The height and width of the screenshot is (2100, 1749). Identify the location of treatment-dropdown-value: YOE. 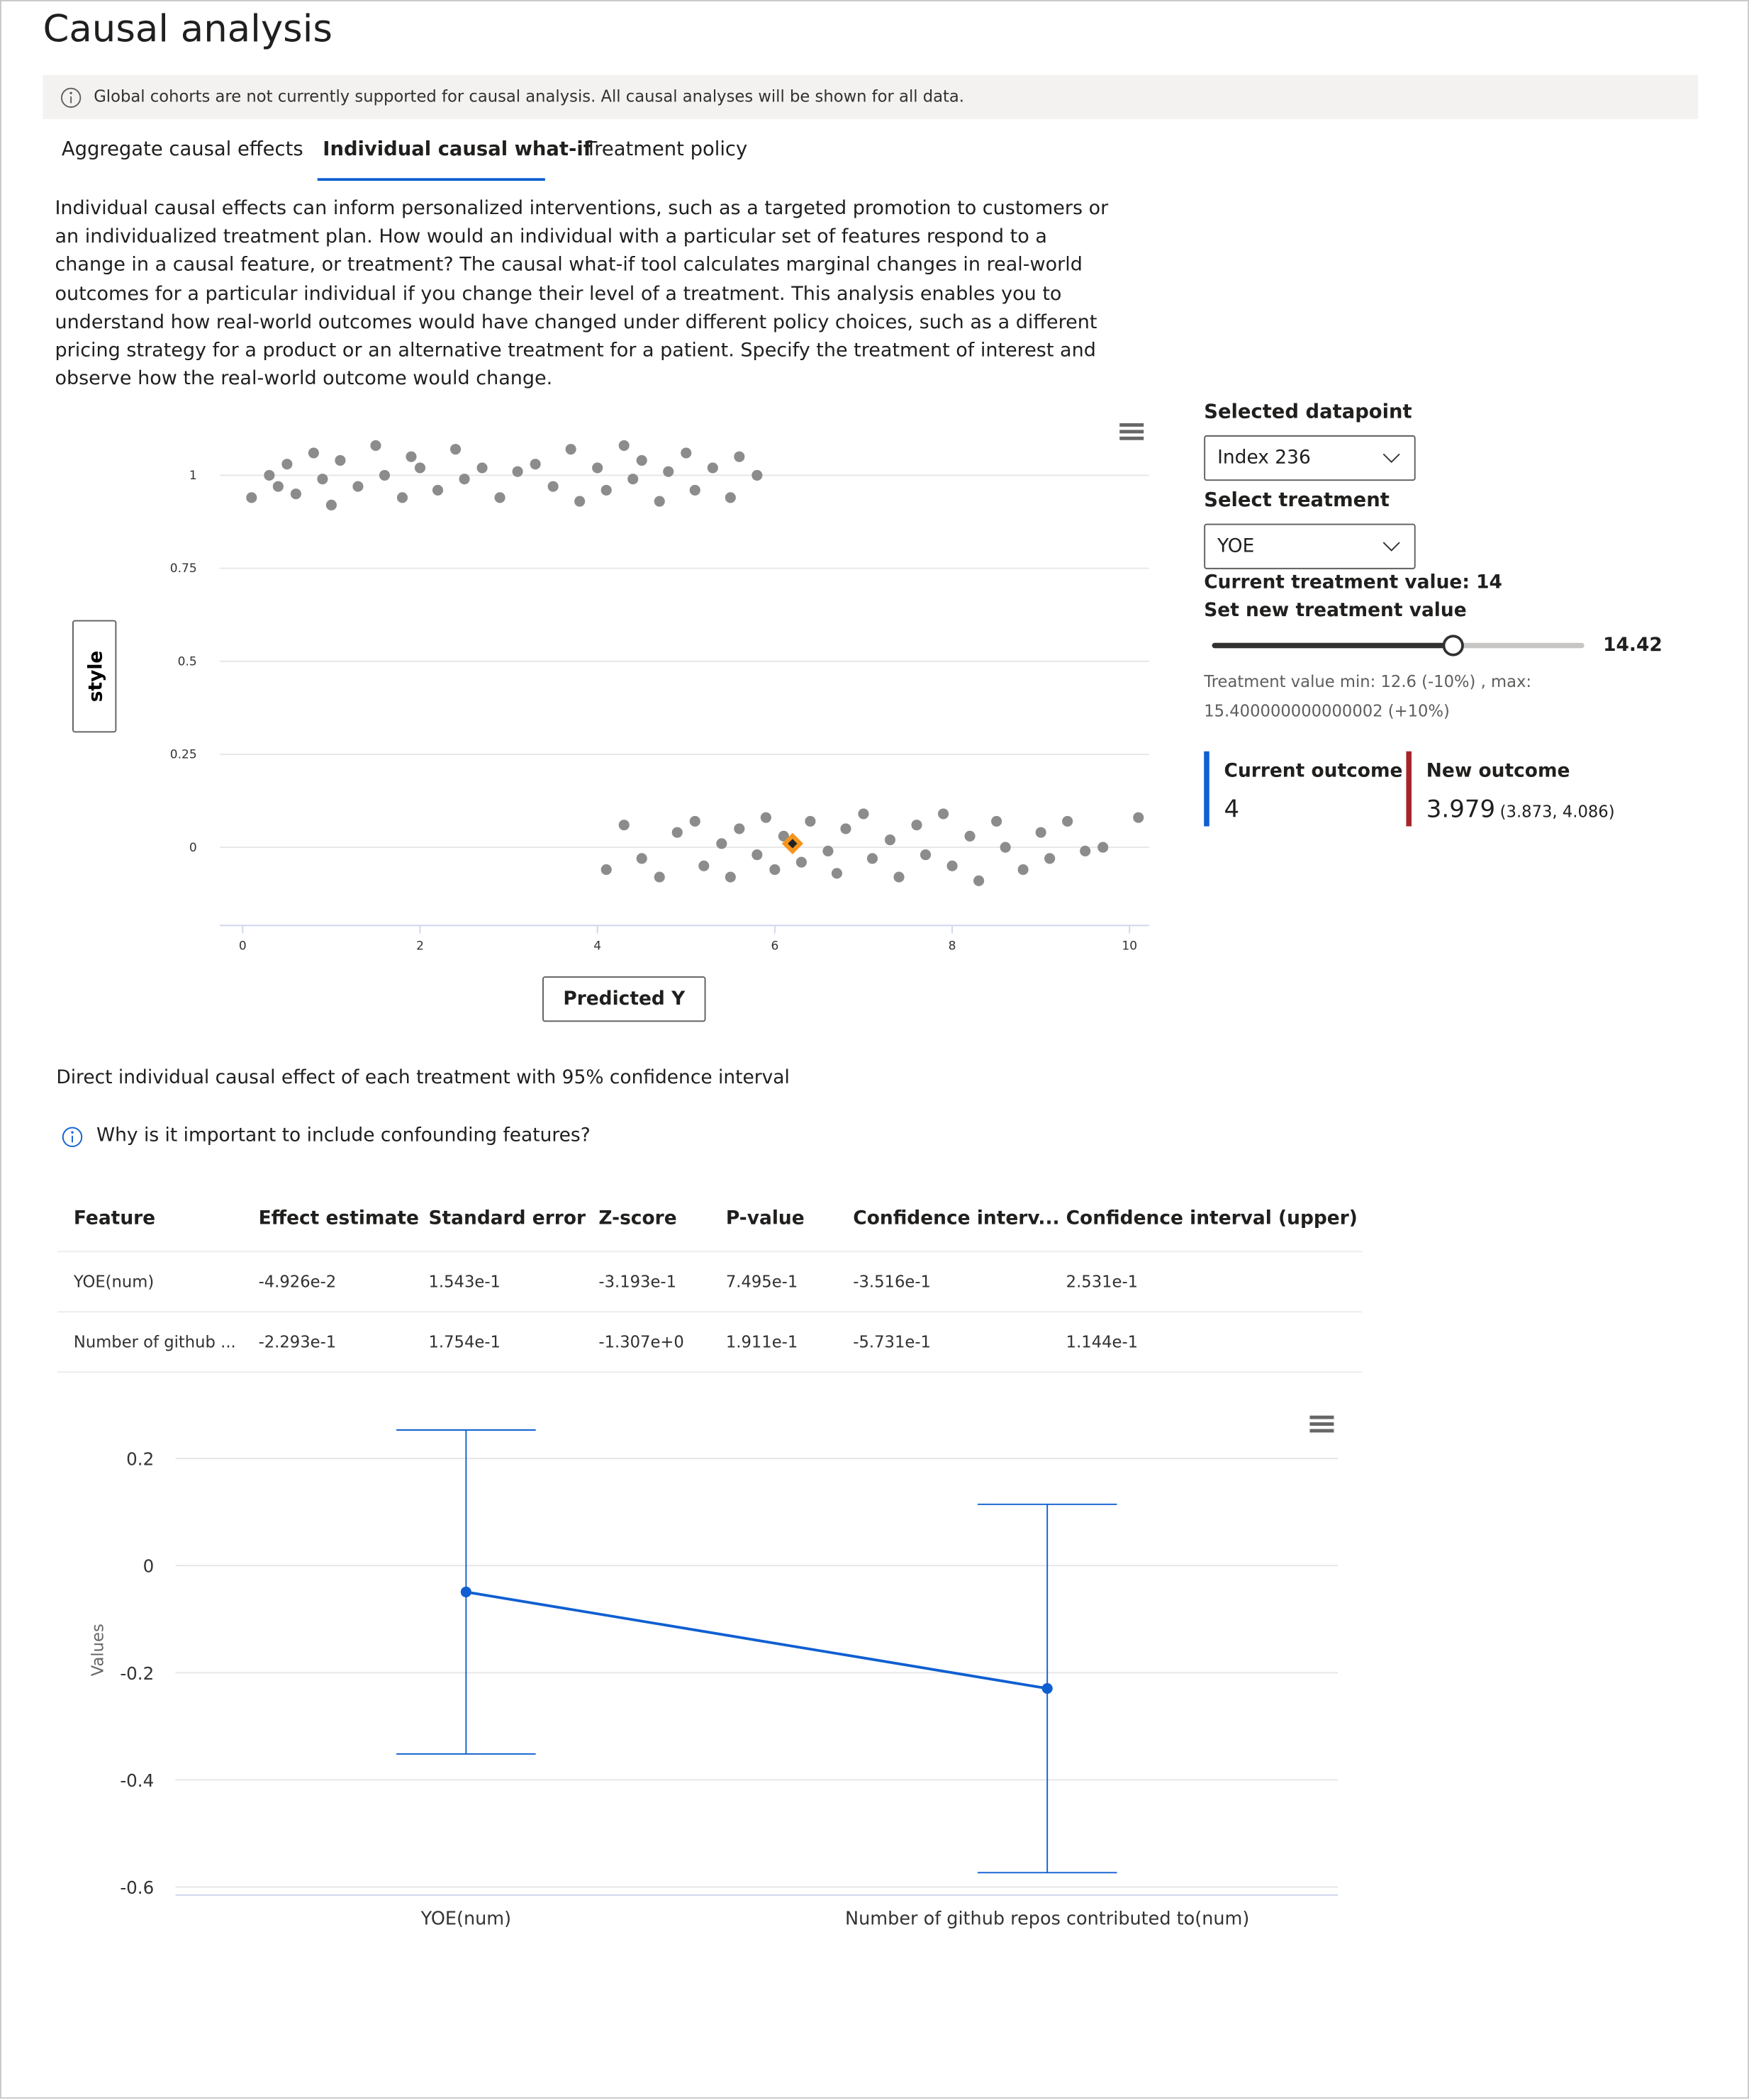
(1236, 546).